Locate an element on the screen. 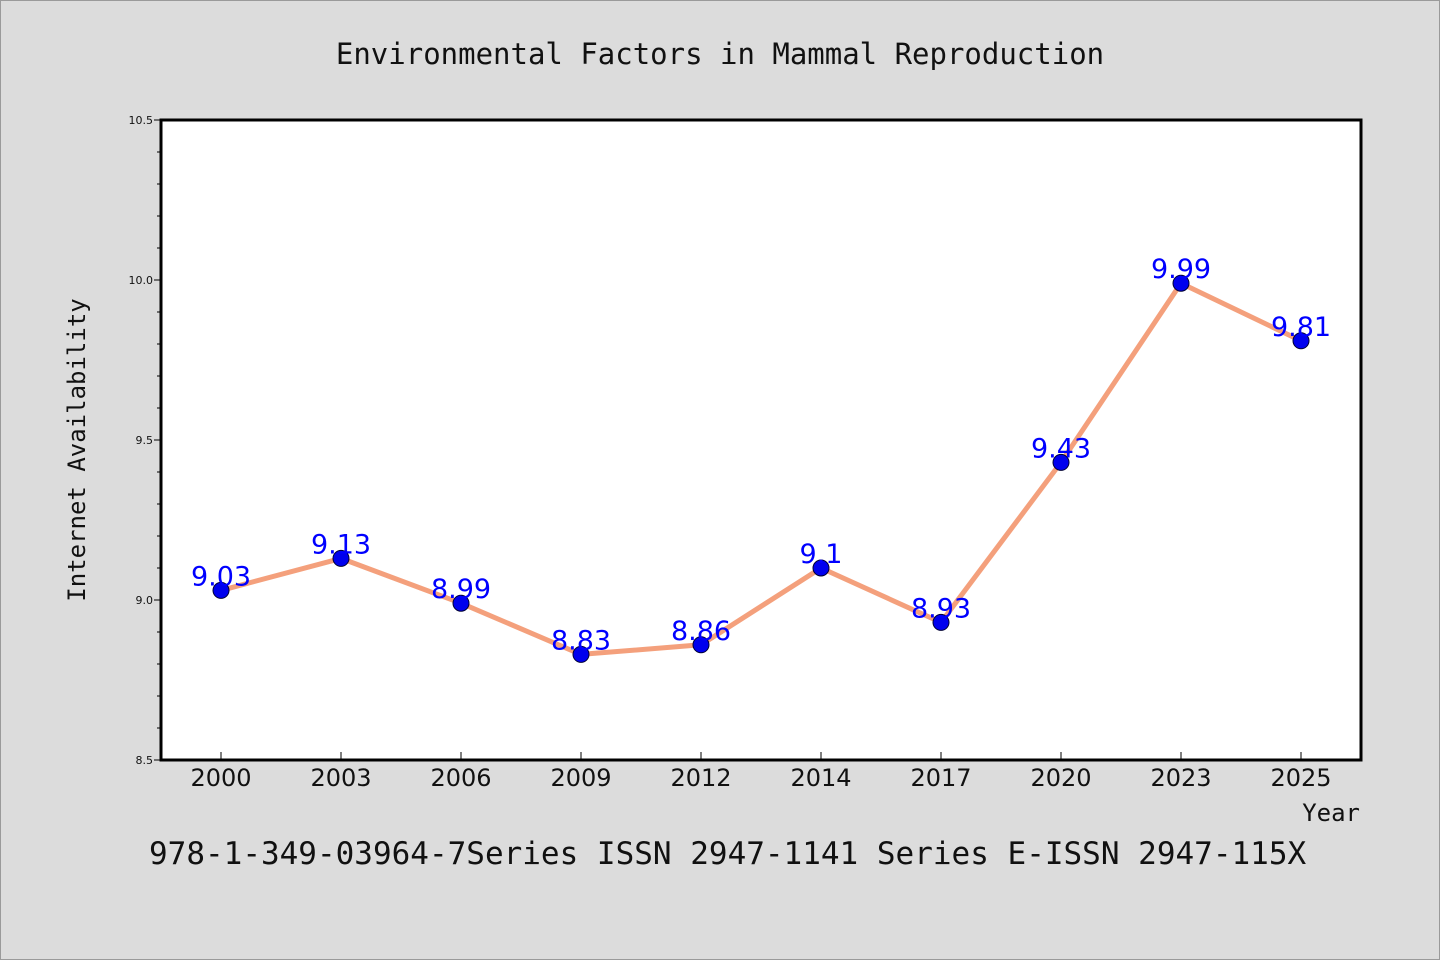  x-tick-label: 2003 is located at coordinates (340, 778).